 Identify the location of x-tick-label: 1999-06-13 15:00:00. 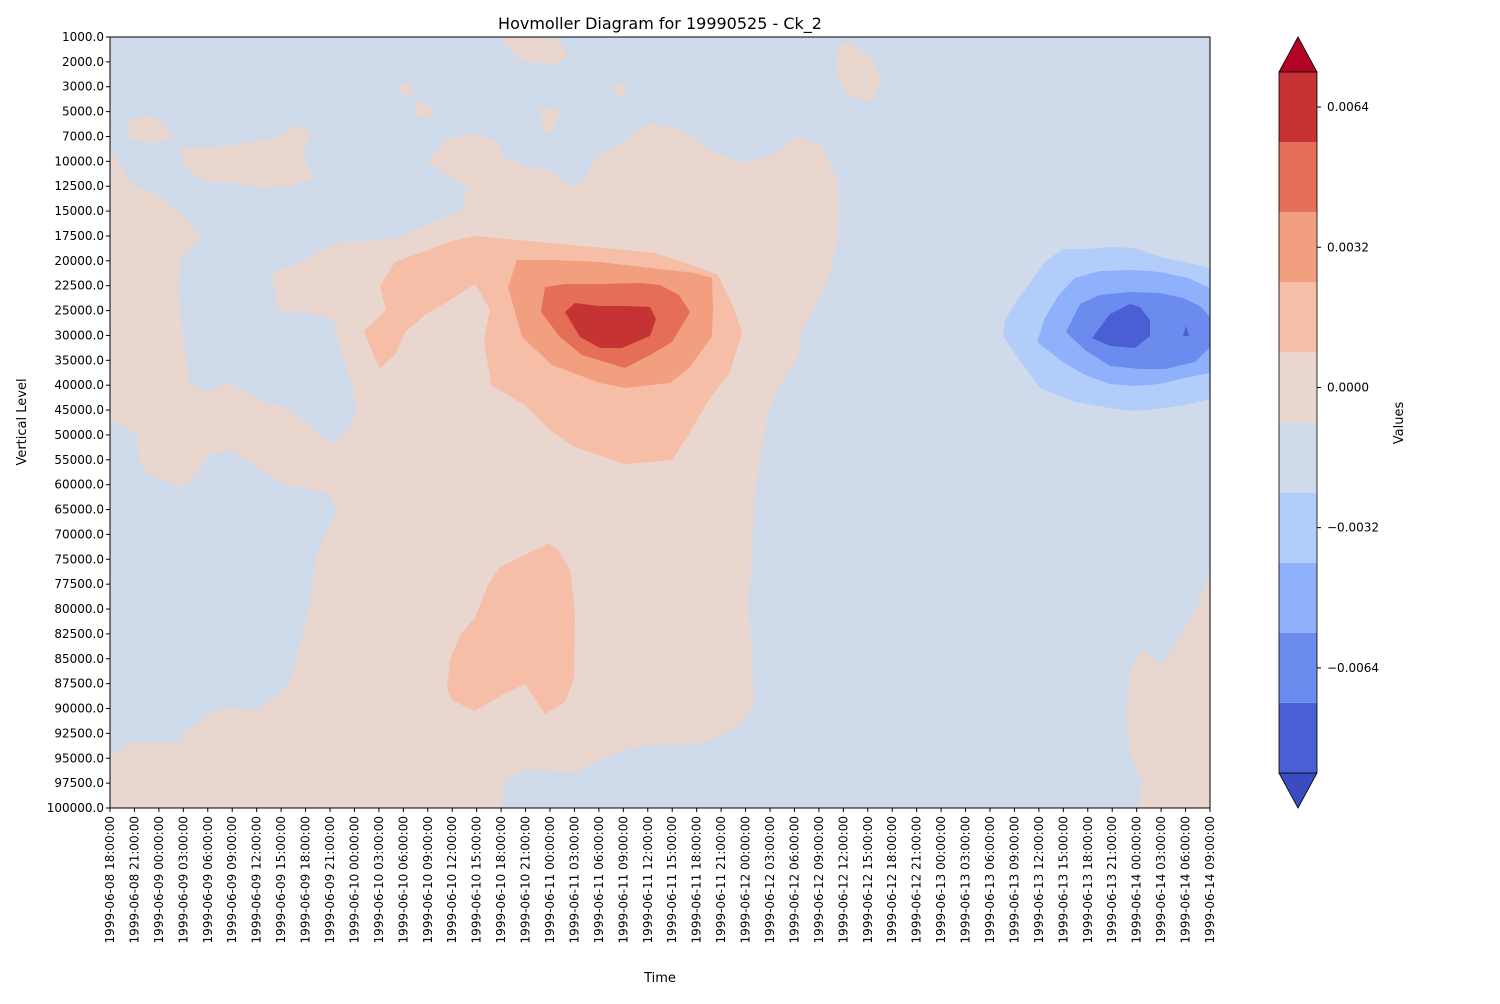
(1063, 879).